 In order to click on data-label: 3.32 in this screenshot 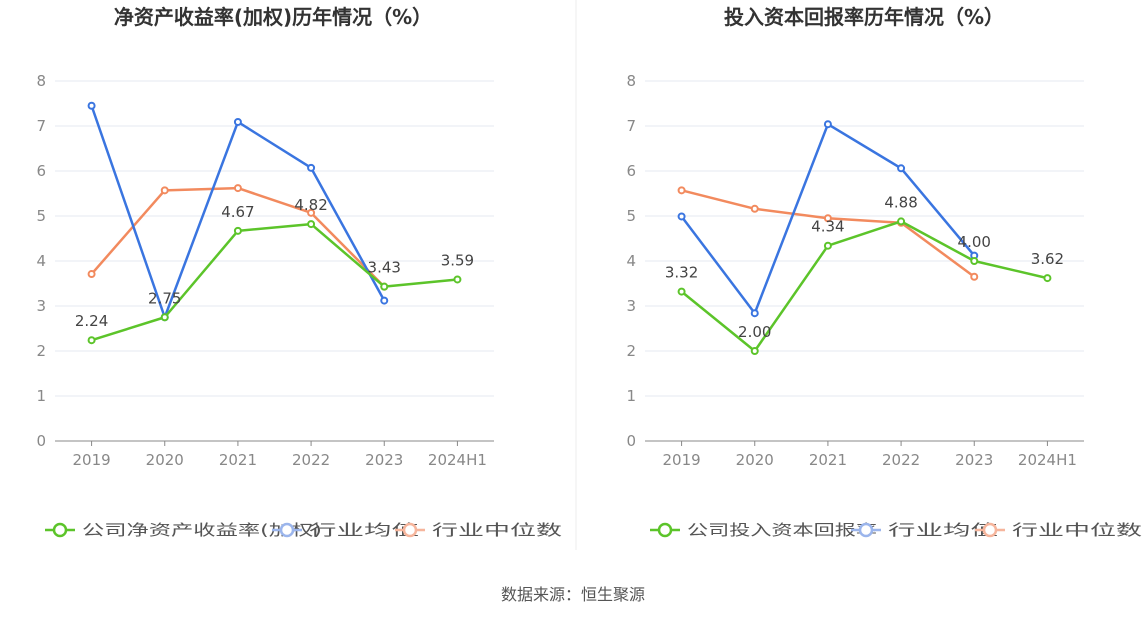, I will do `click(681, 273)`.